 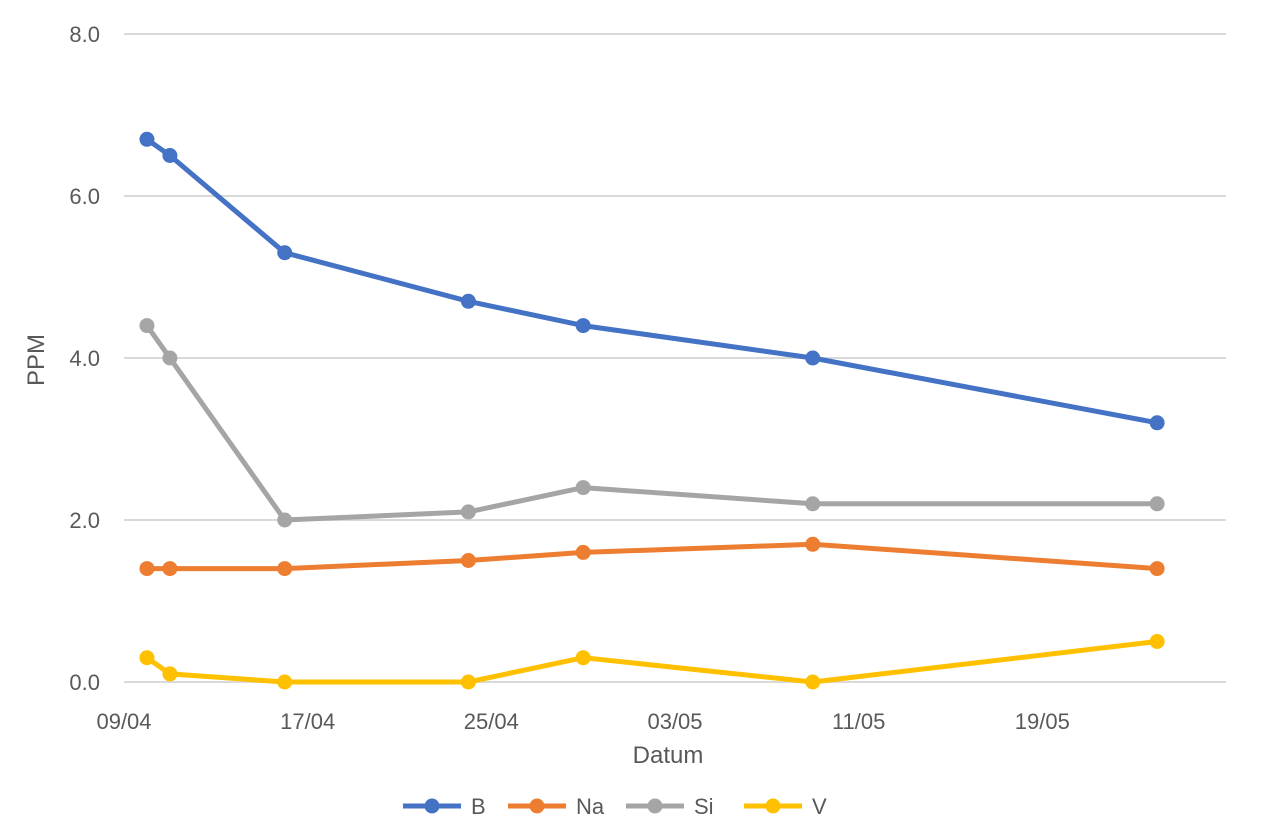 I want to click on x-tick-label: 25/04, so click(x=491, y=721).